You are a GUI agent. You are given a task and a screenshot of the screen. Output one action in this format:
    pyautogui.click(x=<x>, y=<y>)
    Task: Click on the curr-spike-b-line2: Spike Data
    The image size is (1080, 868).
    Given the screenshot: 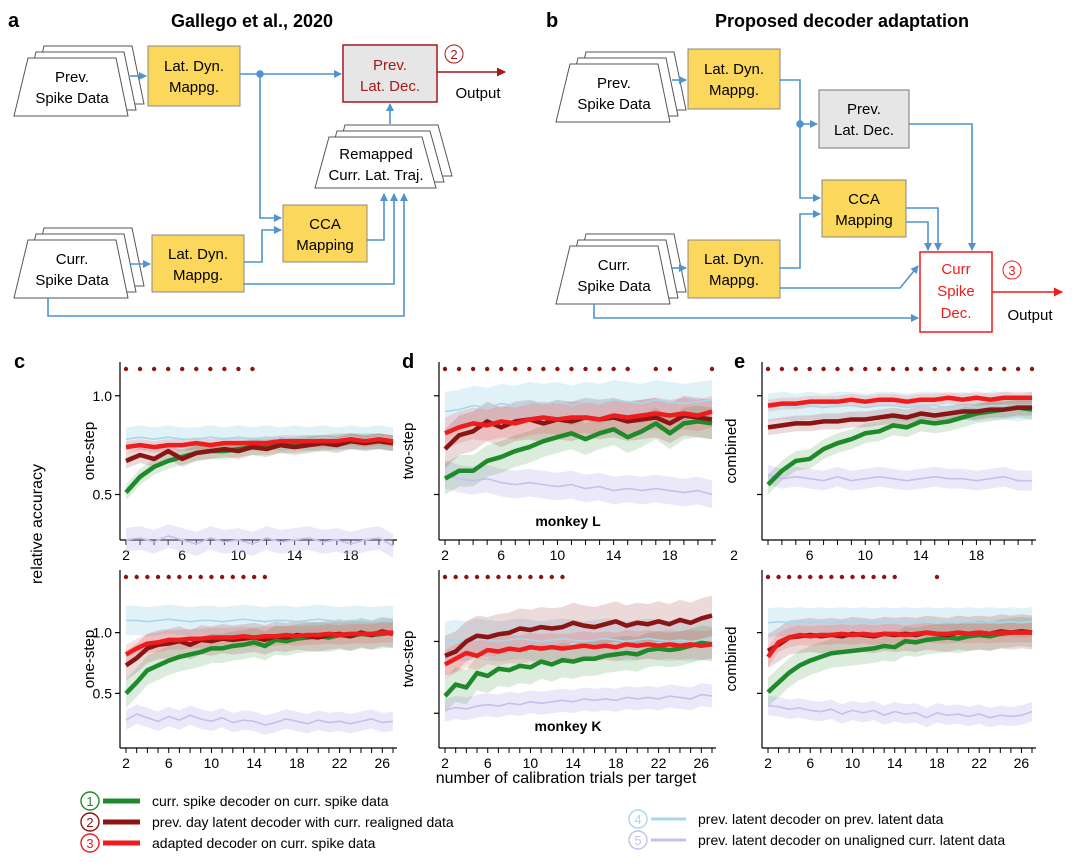 What is the action you would take?
    pyautogui.click(x=614, y=286)
    